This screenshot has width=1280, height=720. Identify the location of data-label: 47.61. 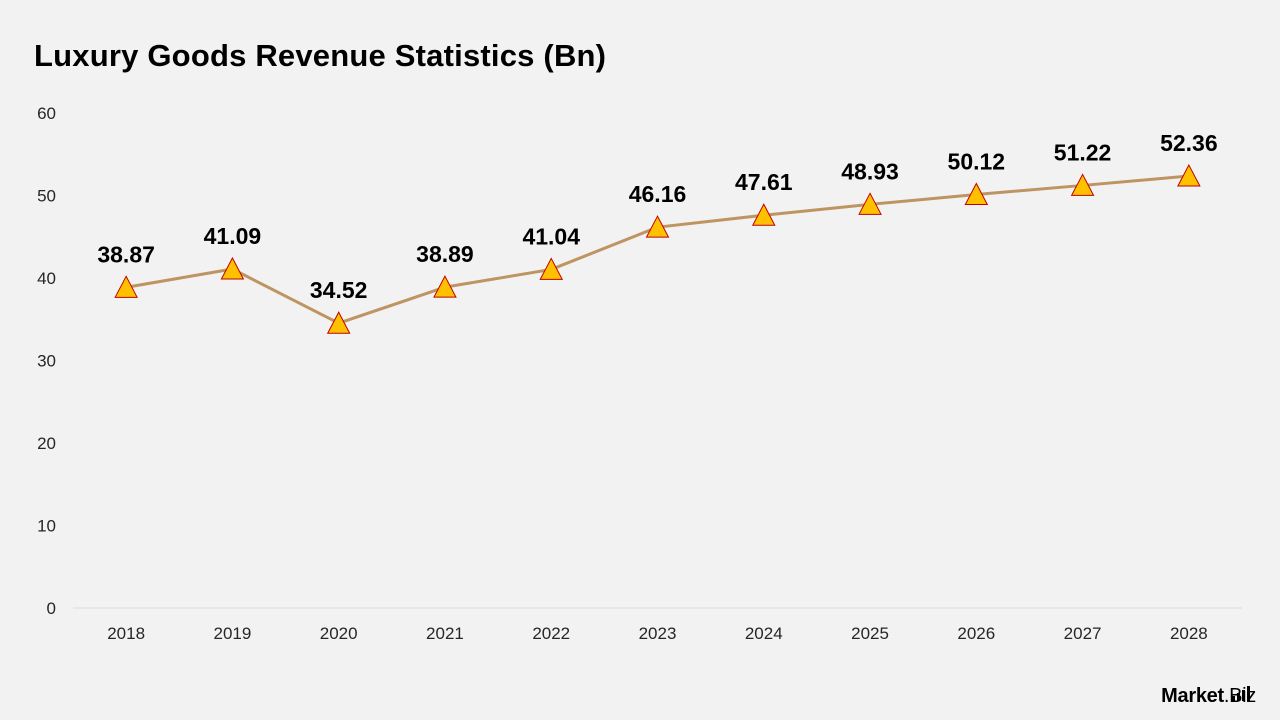
(764, 182).